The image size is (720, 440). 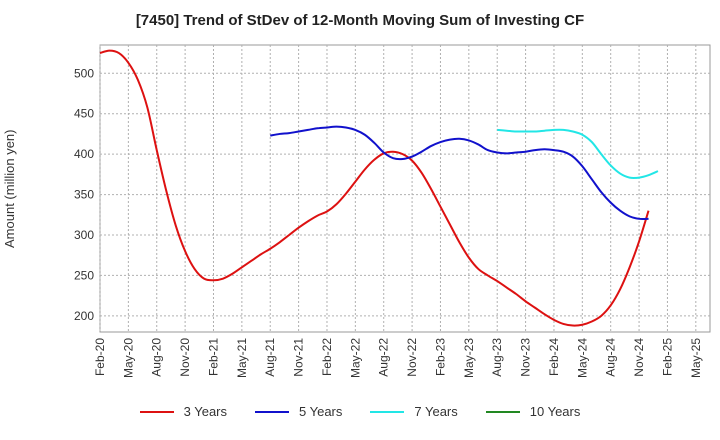 I want to click on legend-item-3-years: 3 Years, so click(x=183, y=411).